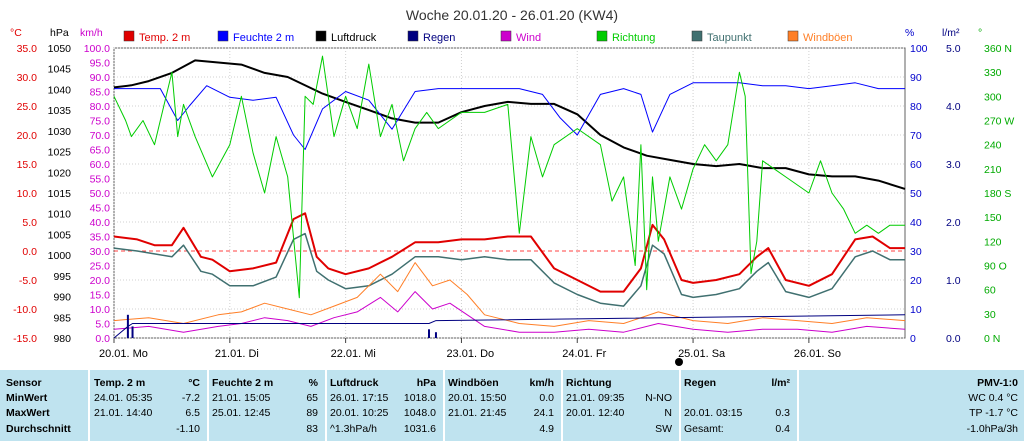 This screenshot has width=1024, height=441. Describe the element at coordinates (192, 413) in the screenshot. I see `stats-temp-max-value: 6.5` at that location.